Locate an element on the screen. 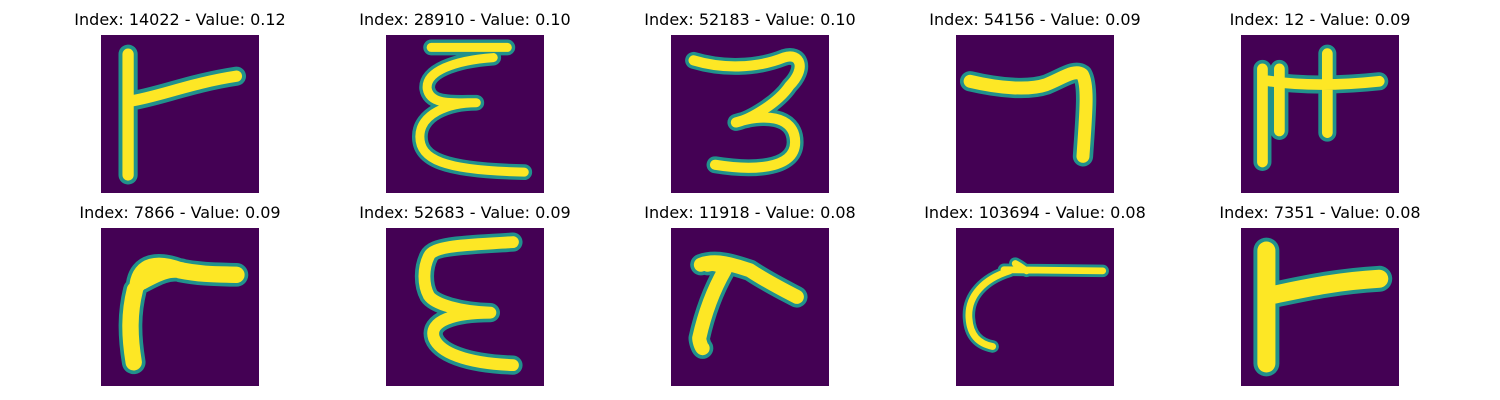 The width and height of the screenshot is (1500, 400). panel-title: Index: 14022 - Value: 0.12 is located at coordinates (180, 19).